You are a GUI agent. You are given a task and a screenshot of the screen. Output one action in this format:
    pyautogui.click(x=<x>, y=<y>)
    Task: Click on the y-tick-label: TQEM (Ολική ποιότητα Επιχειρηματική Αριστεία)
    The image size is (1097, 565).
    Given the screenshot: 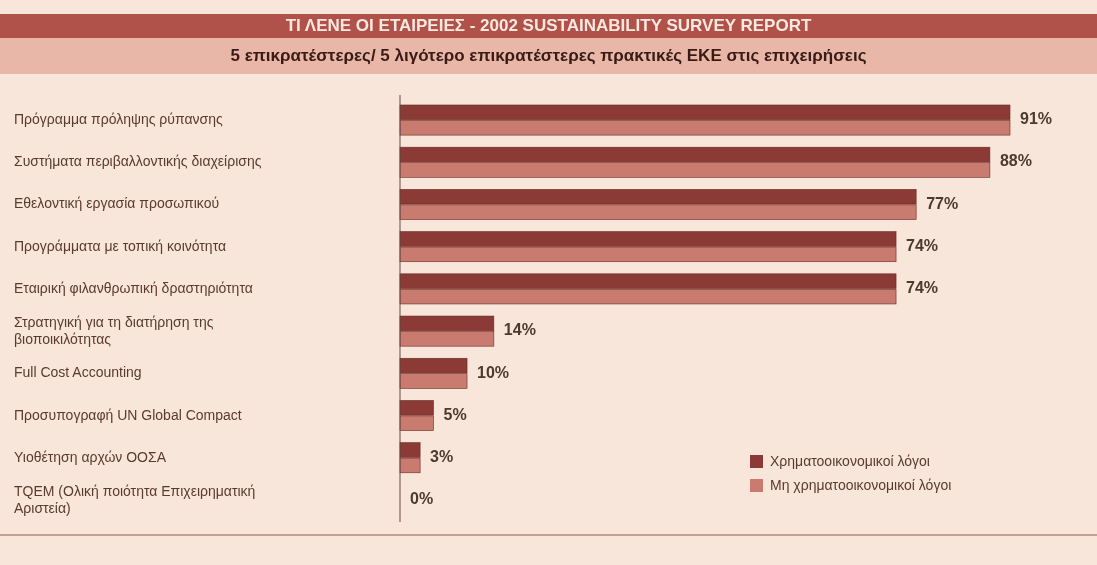 What is the action you would take?
    pyautogui.click(x=135, y=499)
    